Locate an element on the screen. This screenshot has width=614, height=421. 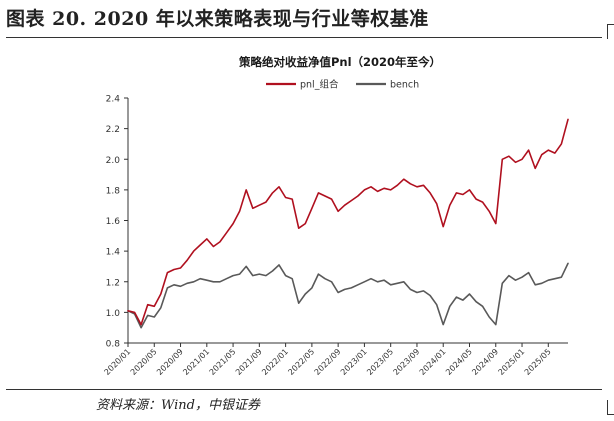
x-tick-label: 2025/01 is located at coordinates (512, 362).